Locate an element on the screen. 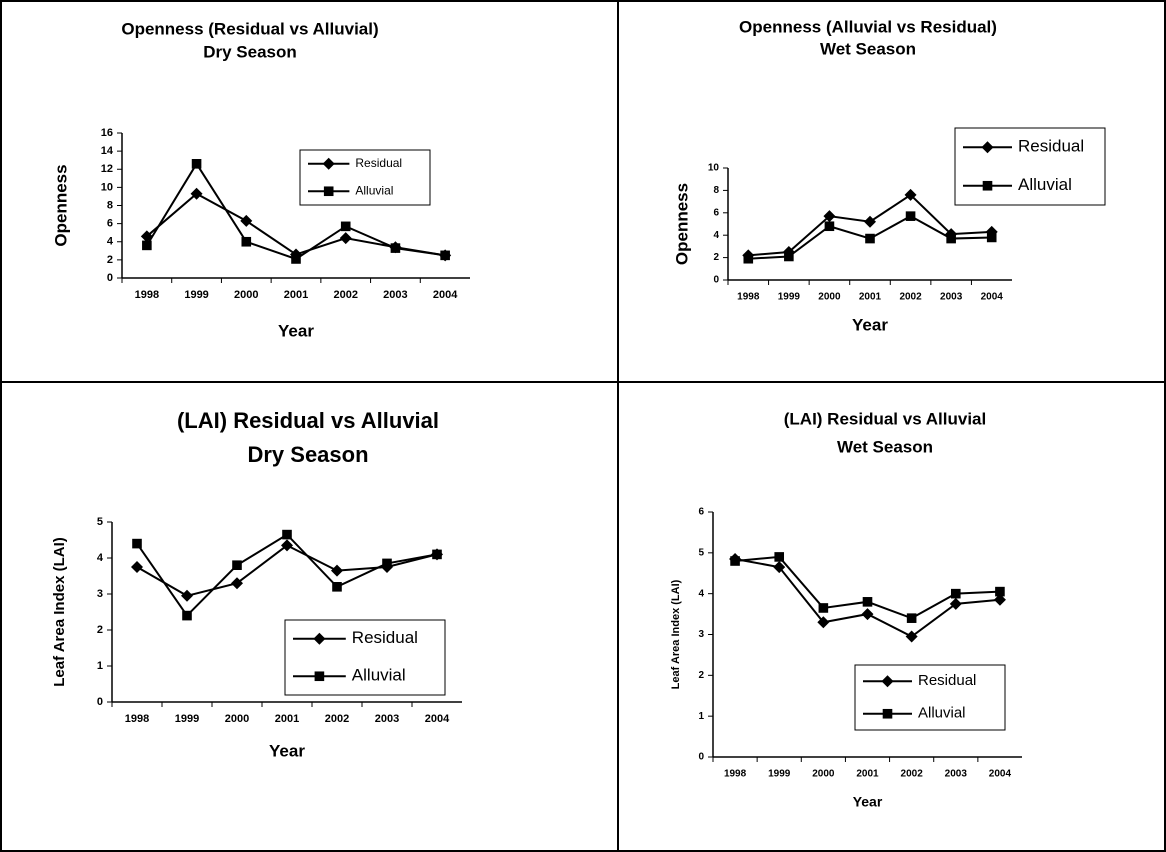  x-tick-label: 2002 is located at coordinates (910, 297).